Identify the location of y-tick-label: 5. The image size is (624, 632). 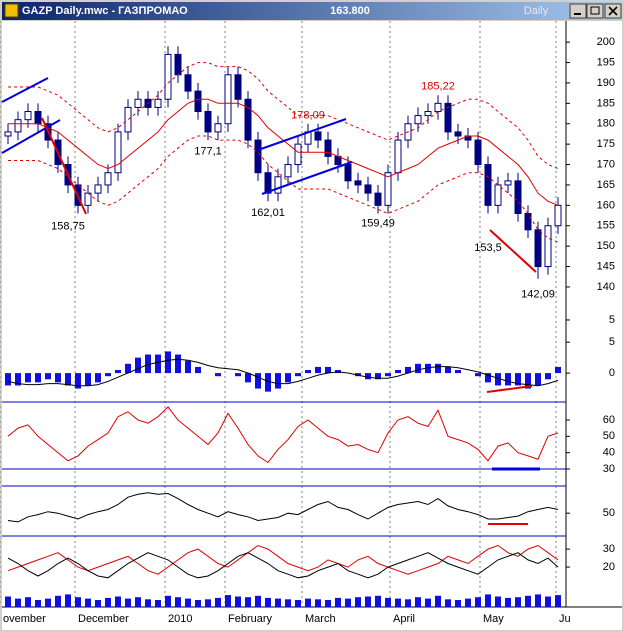
(612, 320).